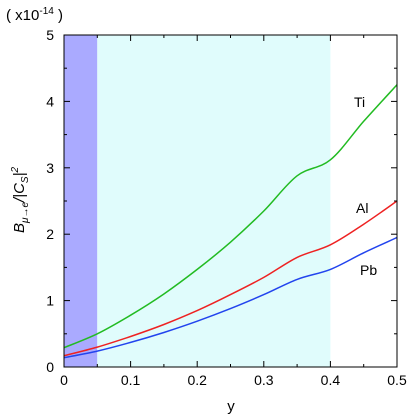  Describe the element at coordinates (231, 406) in the screenshot. I see `x-axis-label: y` at that location.